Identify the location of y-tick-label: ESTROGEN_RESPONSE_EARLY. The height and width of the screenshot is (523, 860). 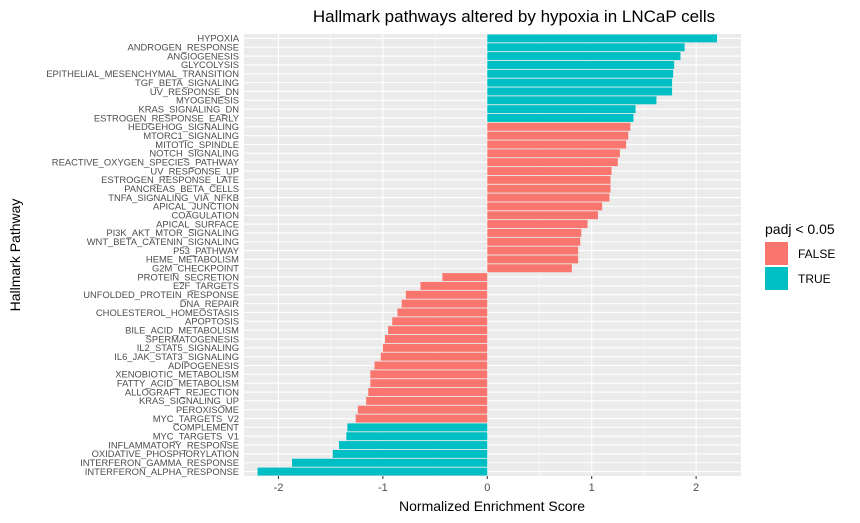
(167, 117).